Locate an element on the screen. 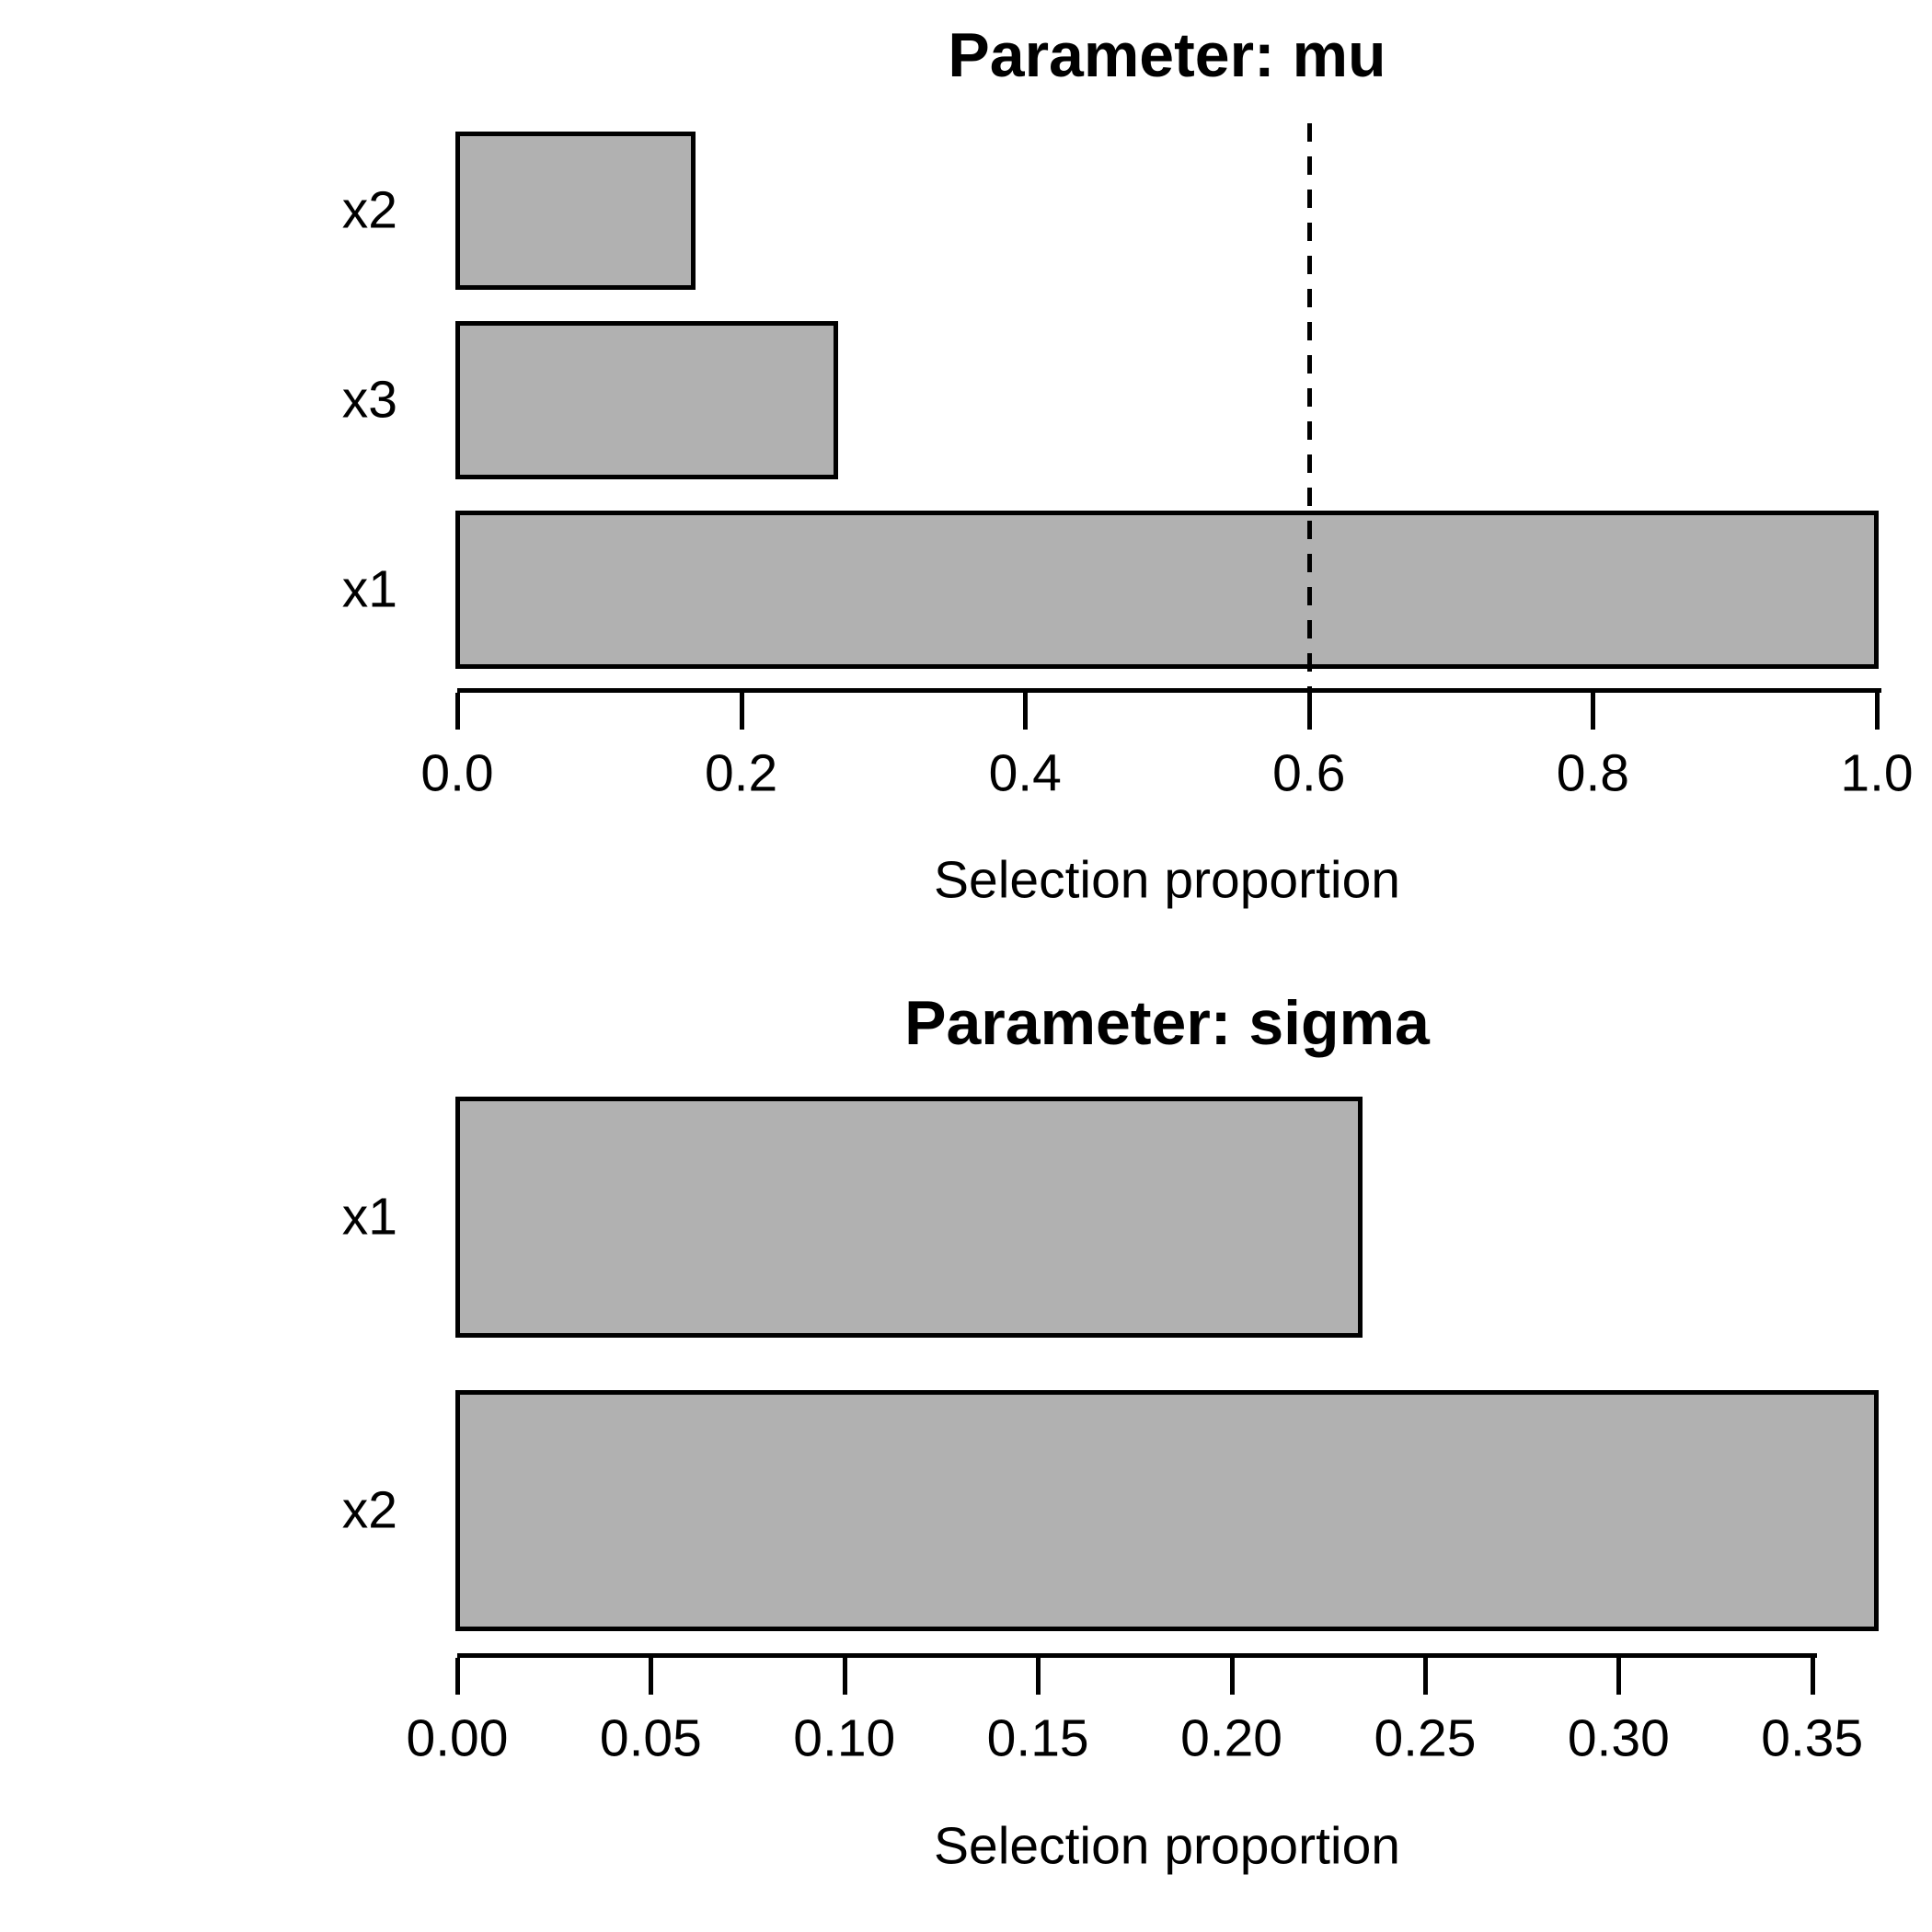  x-axis-tick-label: 0.15 is located at coordinates (1037, 1738).